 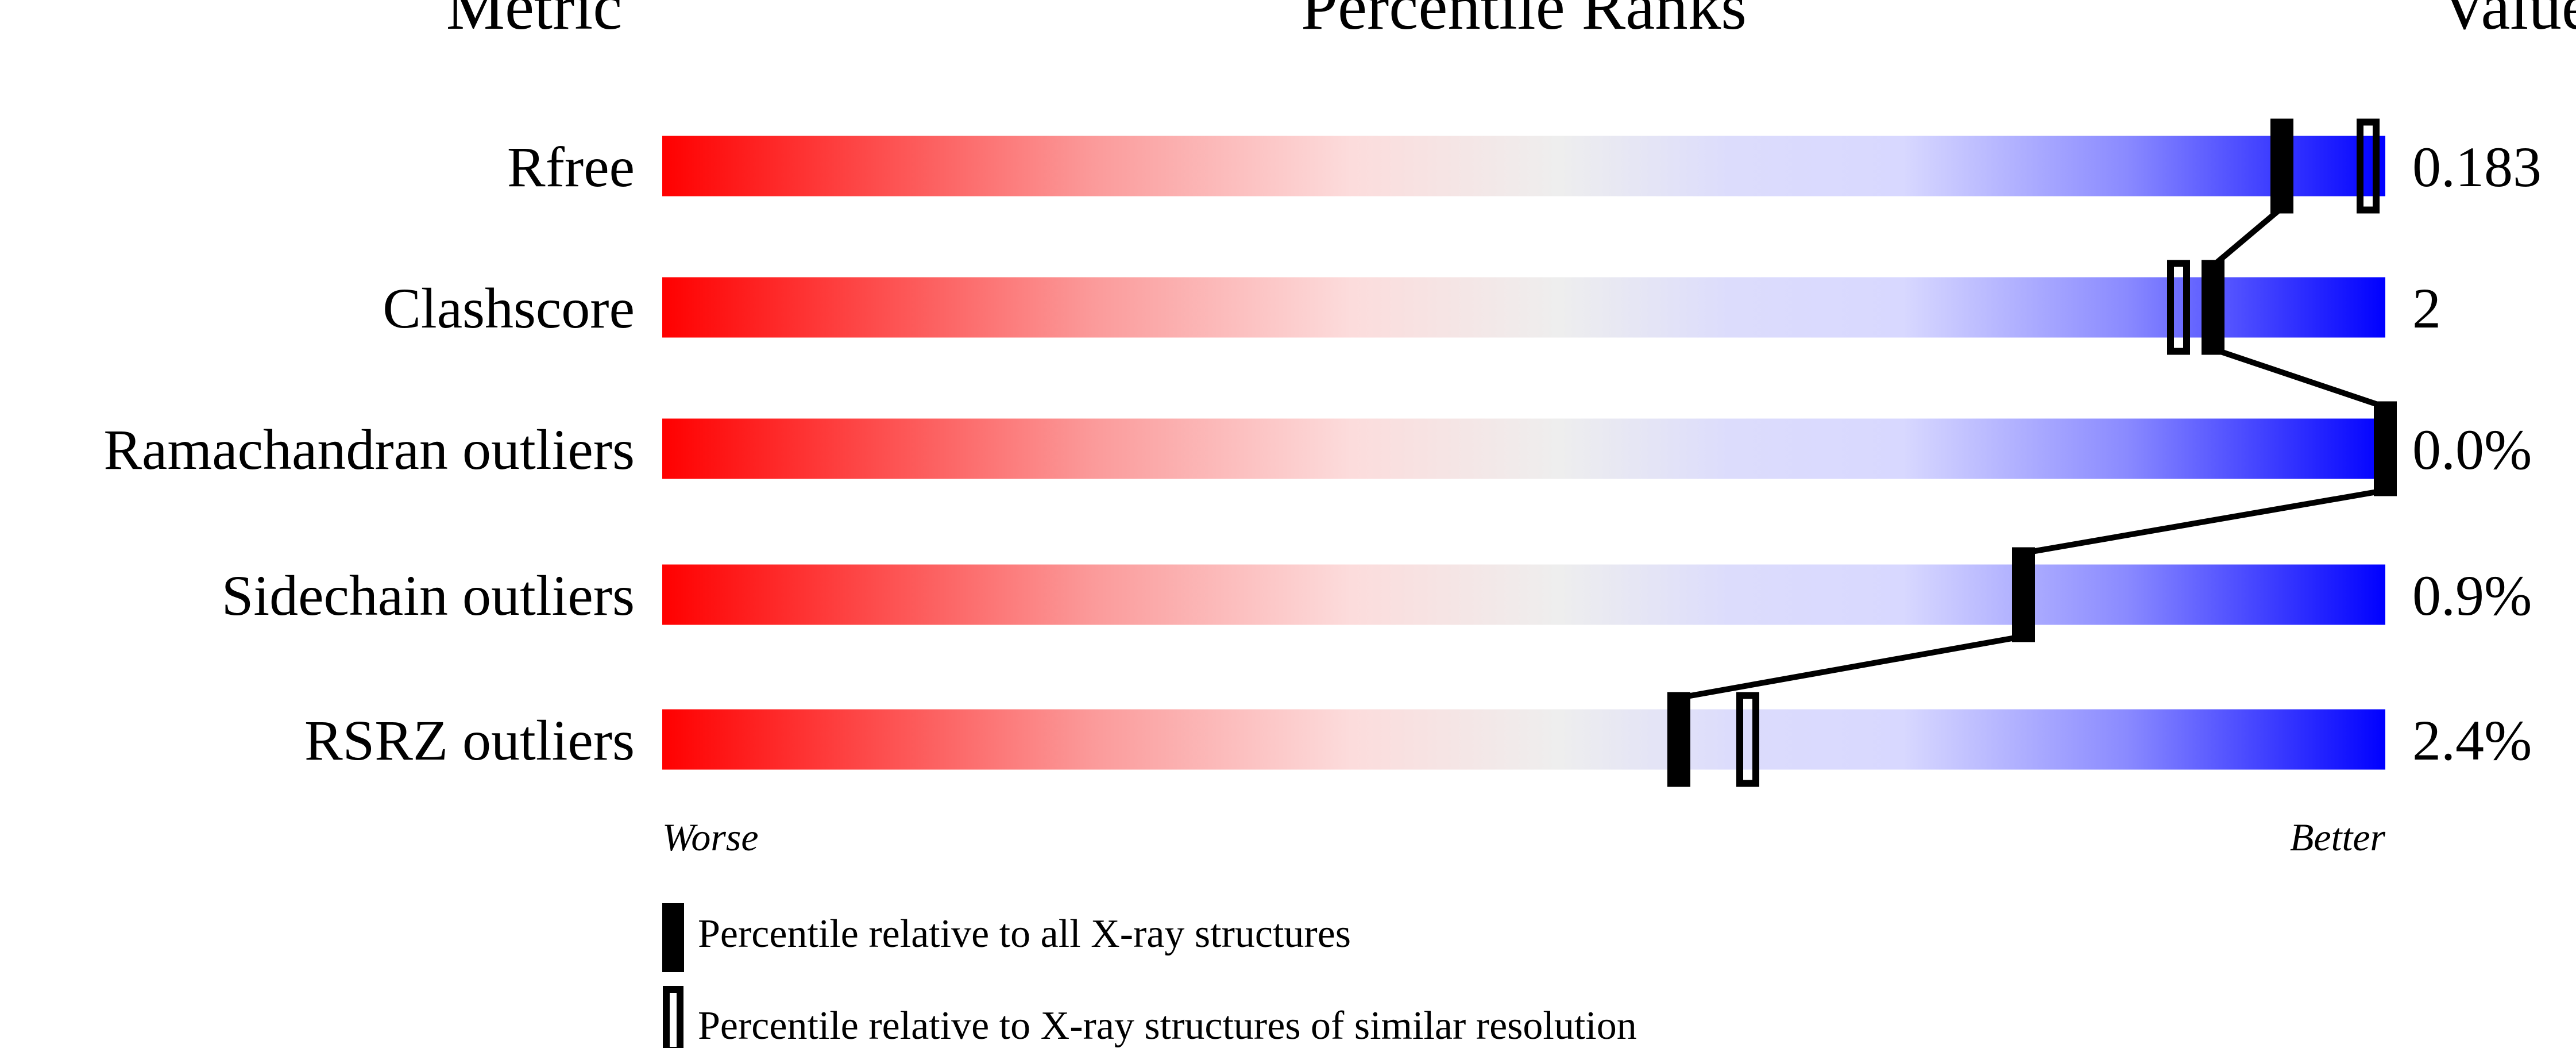 What do you see at coordinates (509, 308) in the screenshot?
I see `metric-label: Clashscore` at bounding box center [509, 308].